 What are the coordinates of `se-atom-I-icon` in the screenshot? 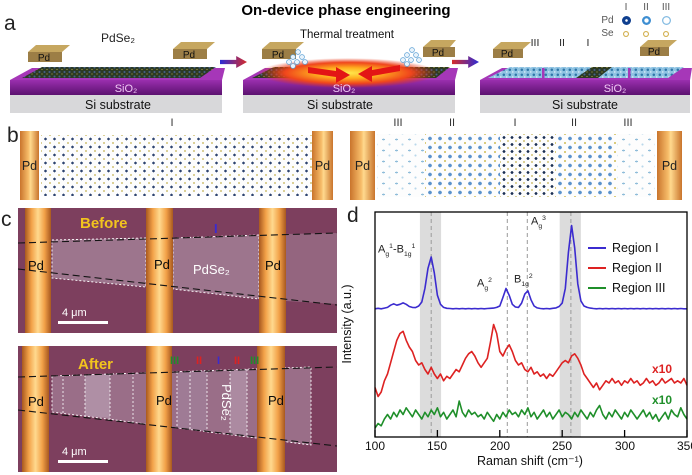 It's located at (626, 33).